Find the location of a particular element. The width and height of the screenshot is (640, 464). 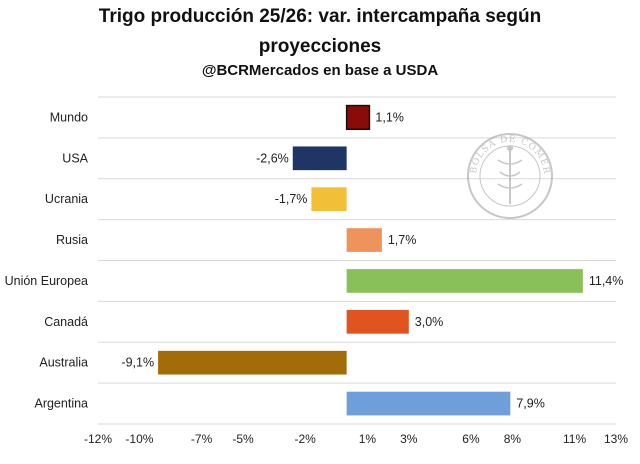

bar-ucrania is located at coordinates (329, 199).